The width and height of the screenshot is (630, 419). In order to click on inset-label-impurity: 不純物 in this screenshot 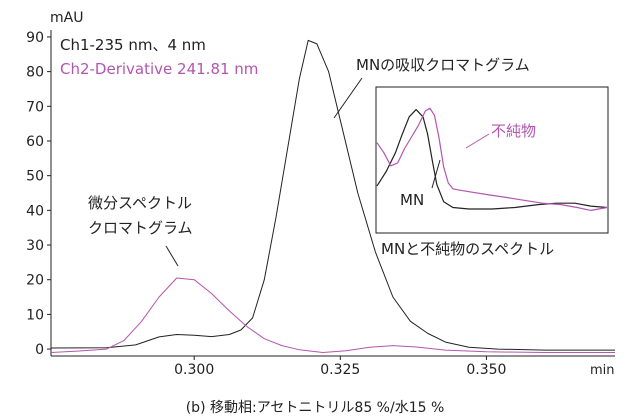, I will do `click(513, 131)`.